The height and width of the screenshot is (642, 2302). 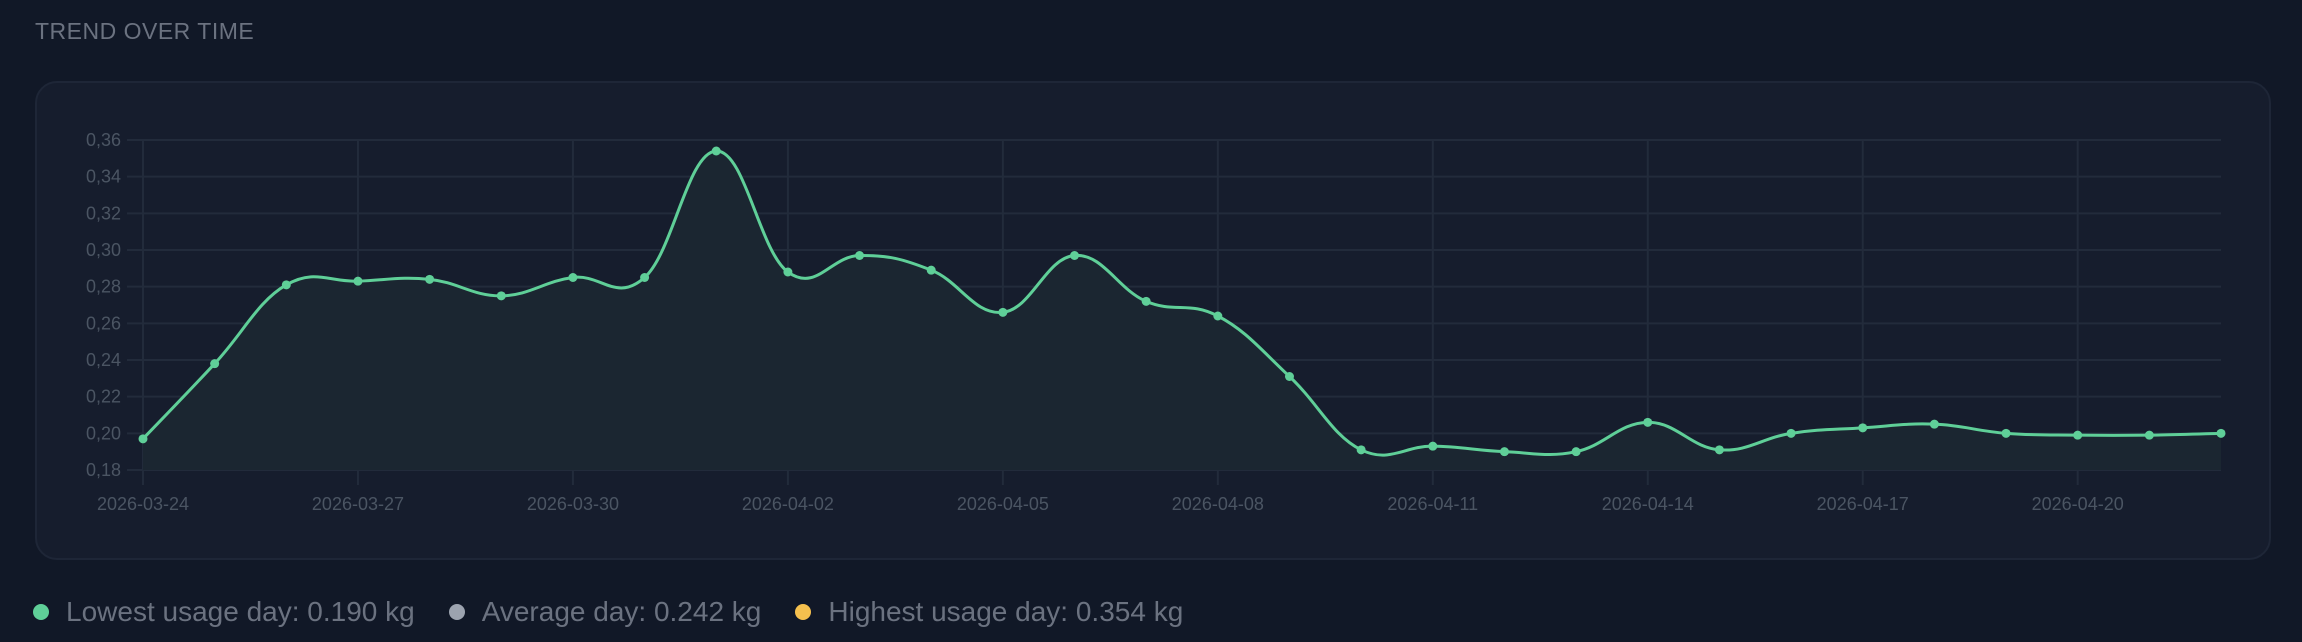 What do you see at coordinates (103, 470) in the screenshot?
I see `y-tick-label: 0,18` at bounding box center [103, 470].